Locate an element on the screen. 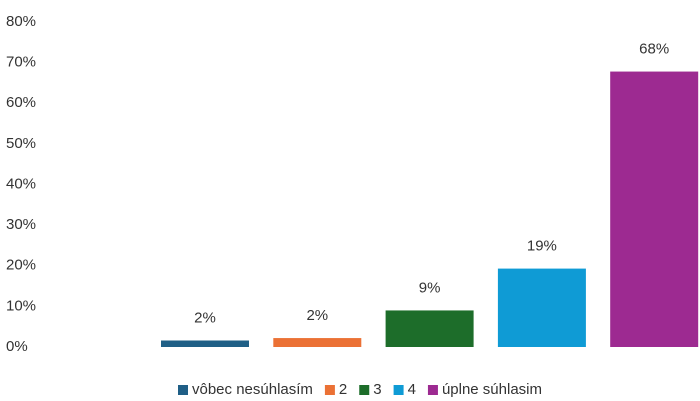 The height and width of the screenshot is (401, 700). legend-label: vôbec nesúhlasím is located at coordinates (252, 389).